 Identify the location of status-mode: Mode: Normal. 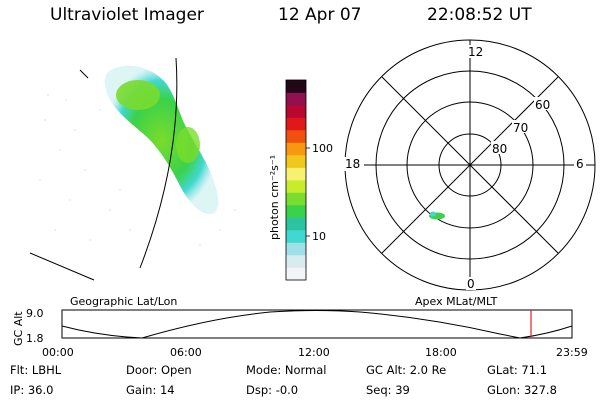
(286, 370).